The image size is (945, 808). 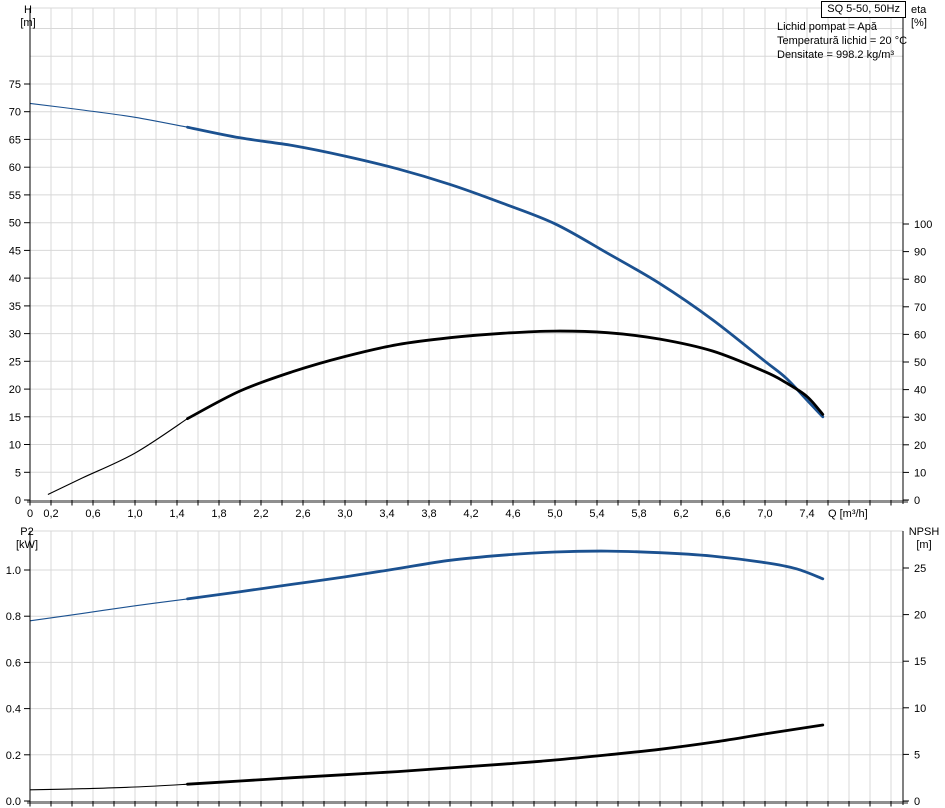 What do you see at coordinates (13, 663) in the screenshot?
I see `svg-text: 0.6` at bounding box center [13, 663].